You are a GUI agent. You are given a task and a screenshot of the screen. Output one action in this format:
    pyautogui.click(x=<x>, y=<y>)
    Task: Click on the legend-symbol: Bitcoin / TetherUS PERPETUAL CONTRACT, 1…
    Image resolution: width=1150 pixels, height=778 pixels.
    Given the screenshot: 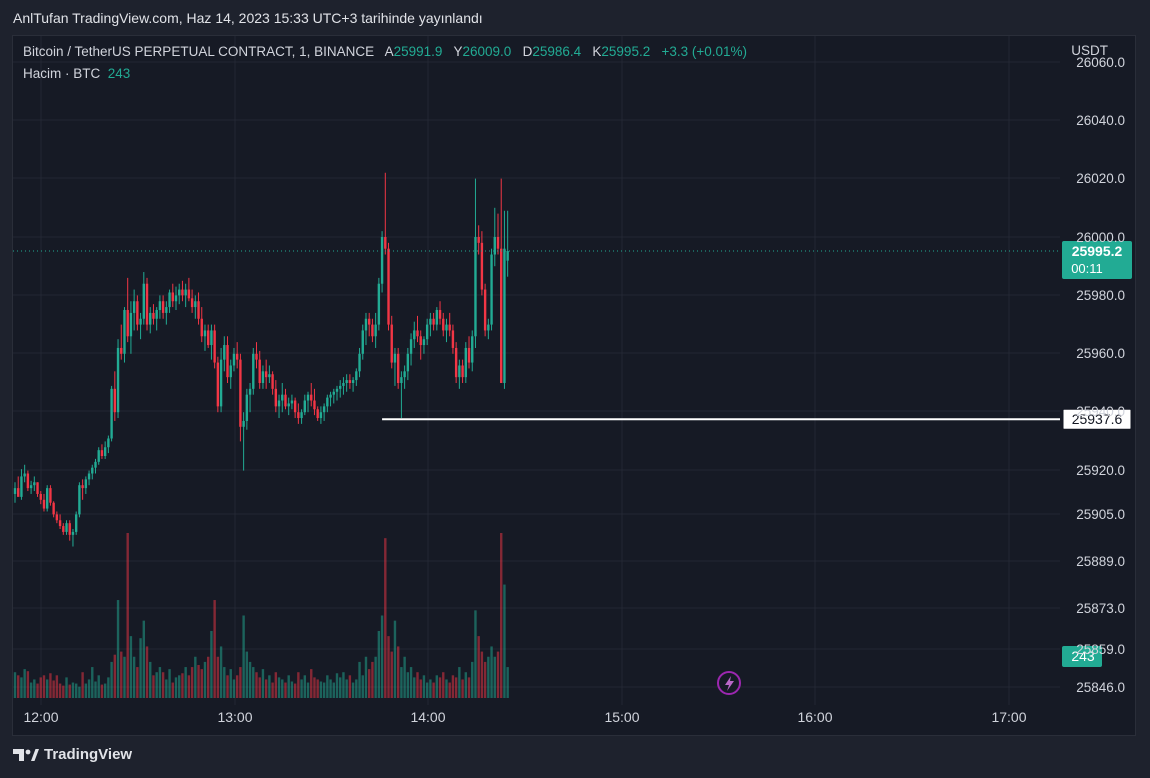 What is the action you would take?
    pyautogui.click(x=199, y=51)
    